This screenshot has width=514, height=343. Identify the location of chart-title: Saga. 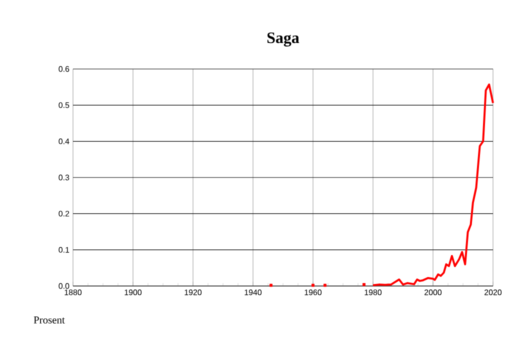
(283, 39).